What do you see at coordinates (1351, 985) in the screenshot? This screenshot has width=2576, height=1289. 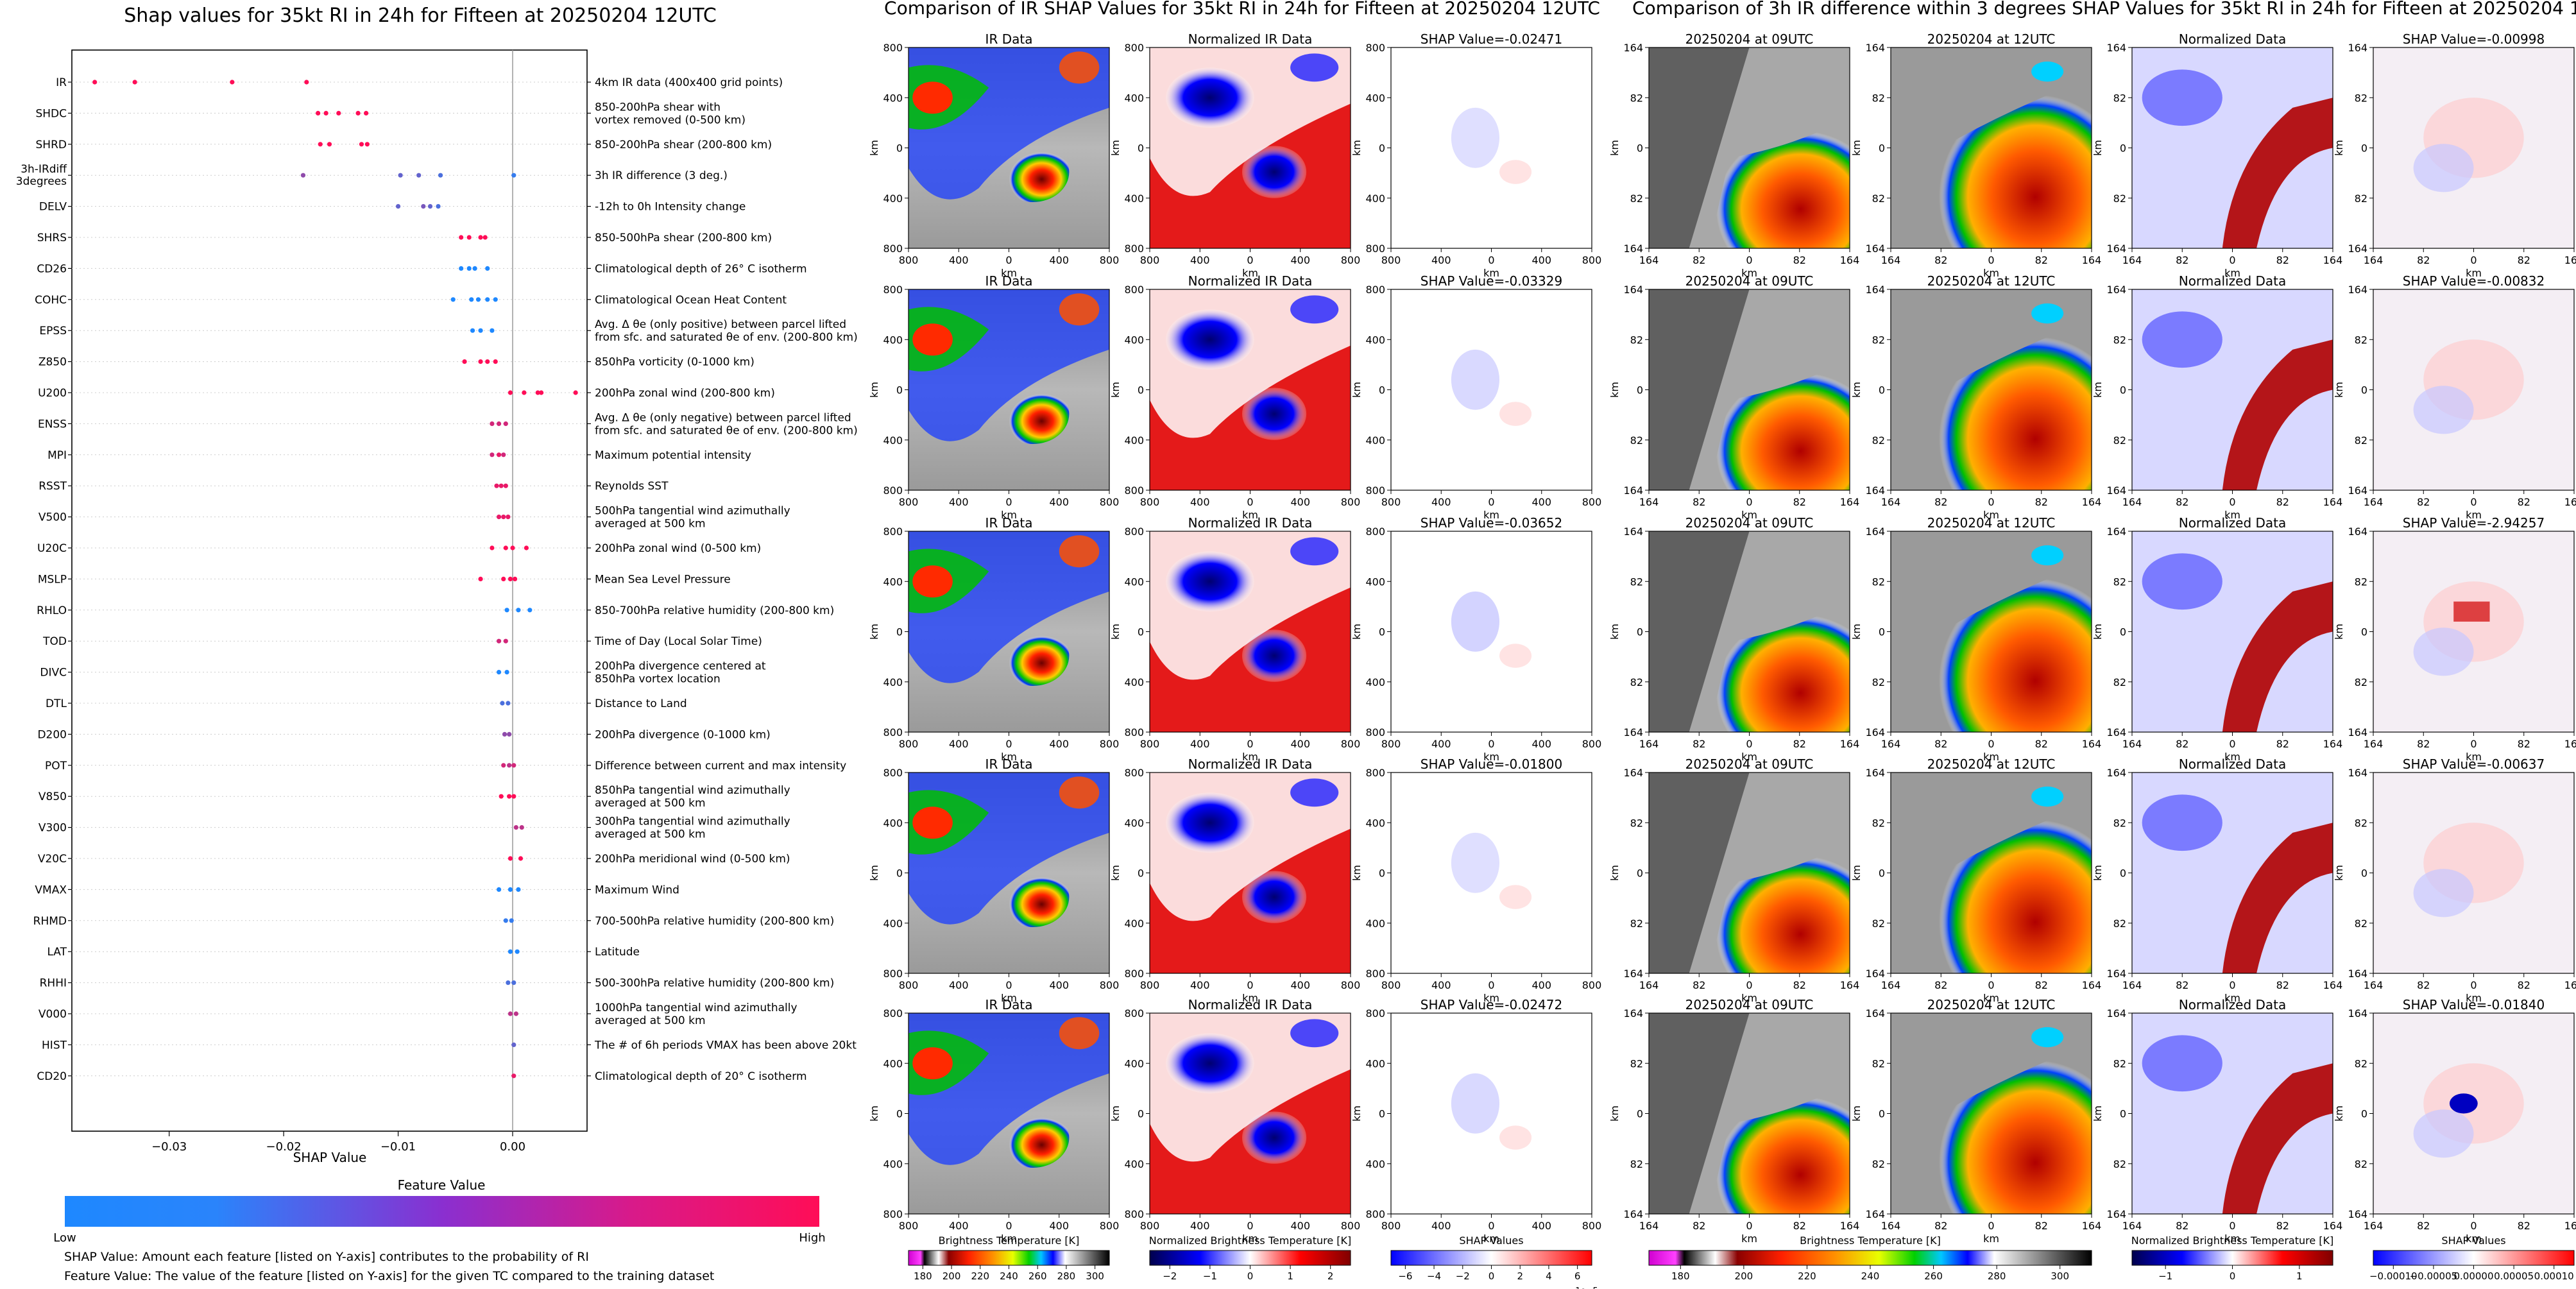 I see `panel-x-tick-label: 800` at bounding box center [1351, 985].